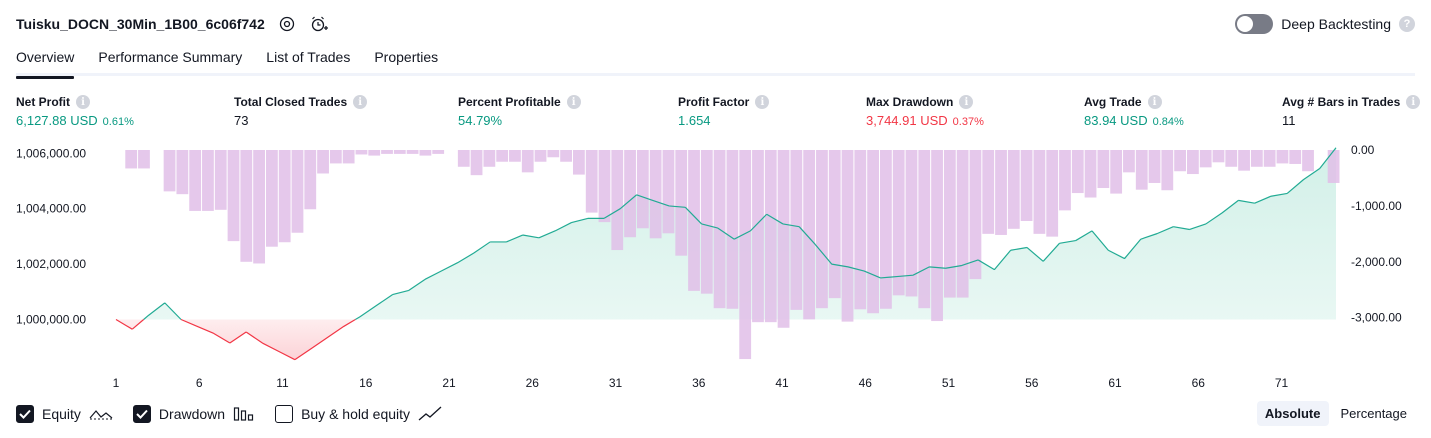  I want to click on legend-buy-hold: Buy & hold equity, so click(358, 414).